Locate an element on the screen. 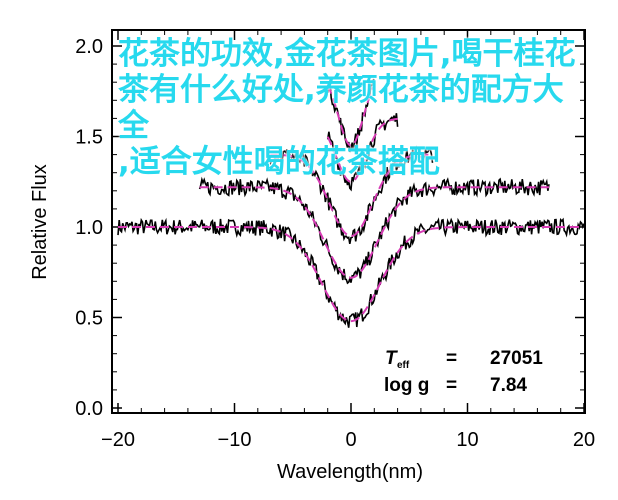 The width and height of the screenshot is (618, 500). y-tick-label: 2.0 is located at coordinates (89, 47).